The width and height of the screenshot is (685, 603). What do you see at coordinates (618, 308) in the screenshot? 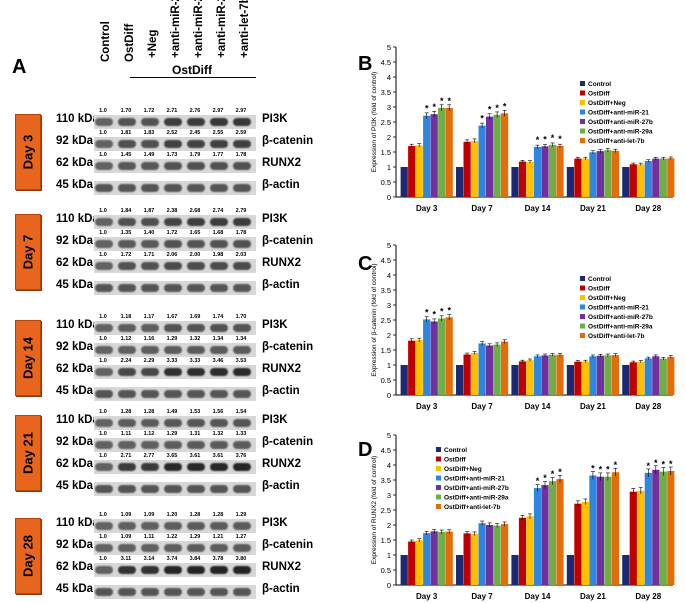
I see `legend-label: OstDiff+anti-miR-21` at bounding box center [618, 308].